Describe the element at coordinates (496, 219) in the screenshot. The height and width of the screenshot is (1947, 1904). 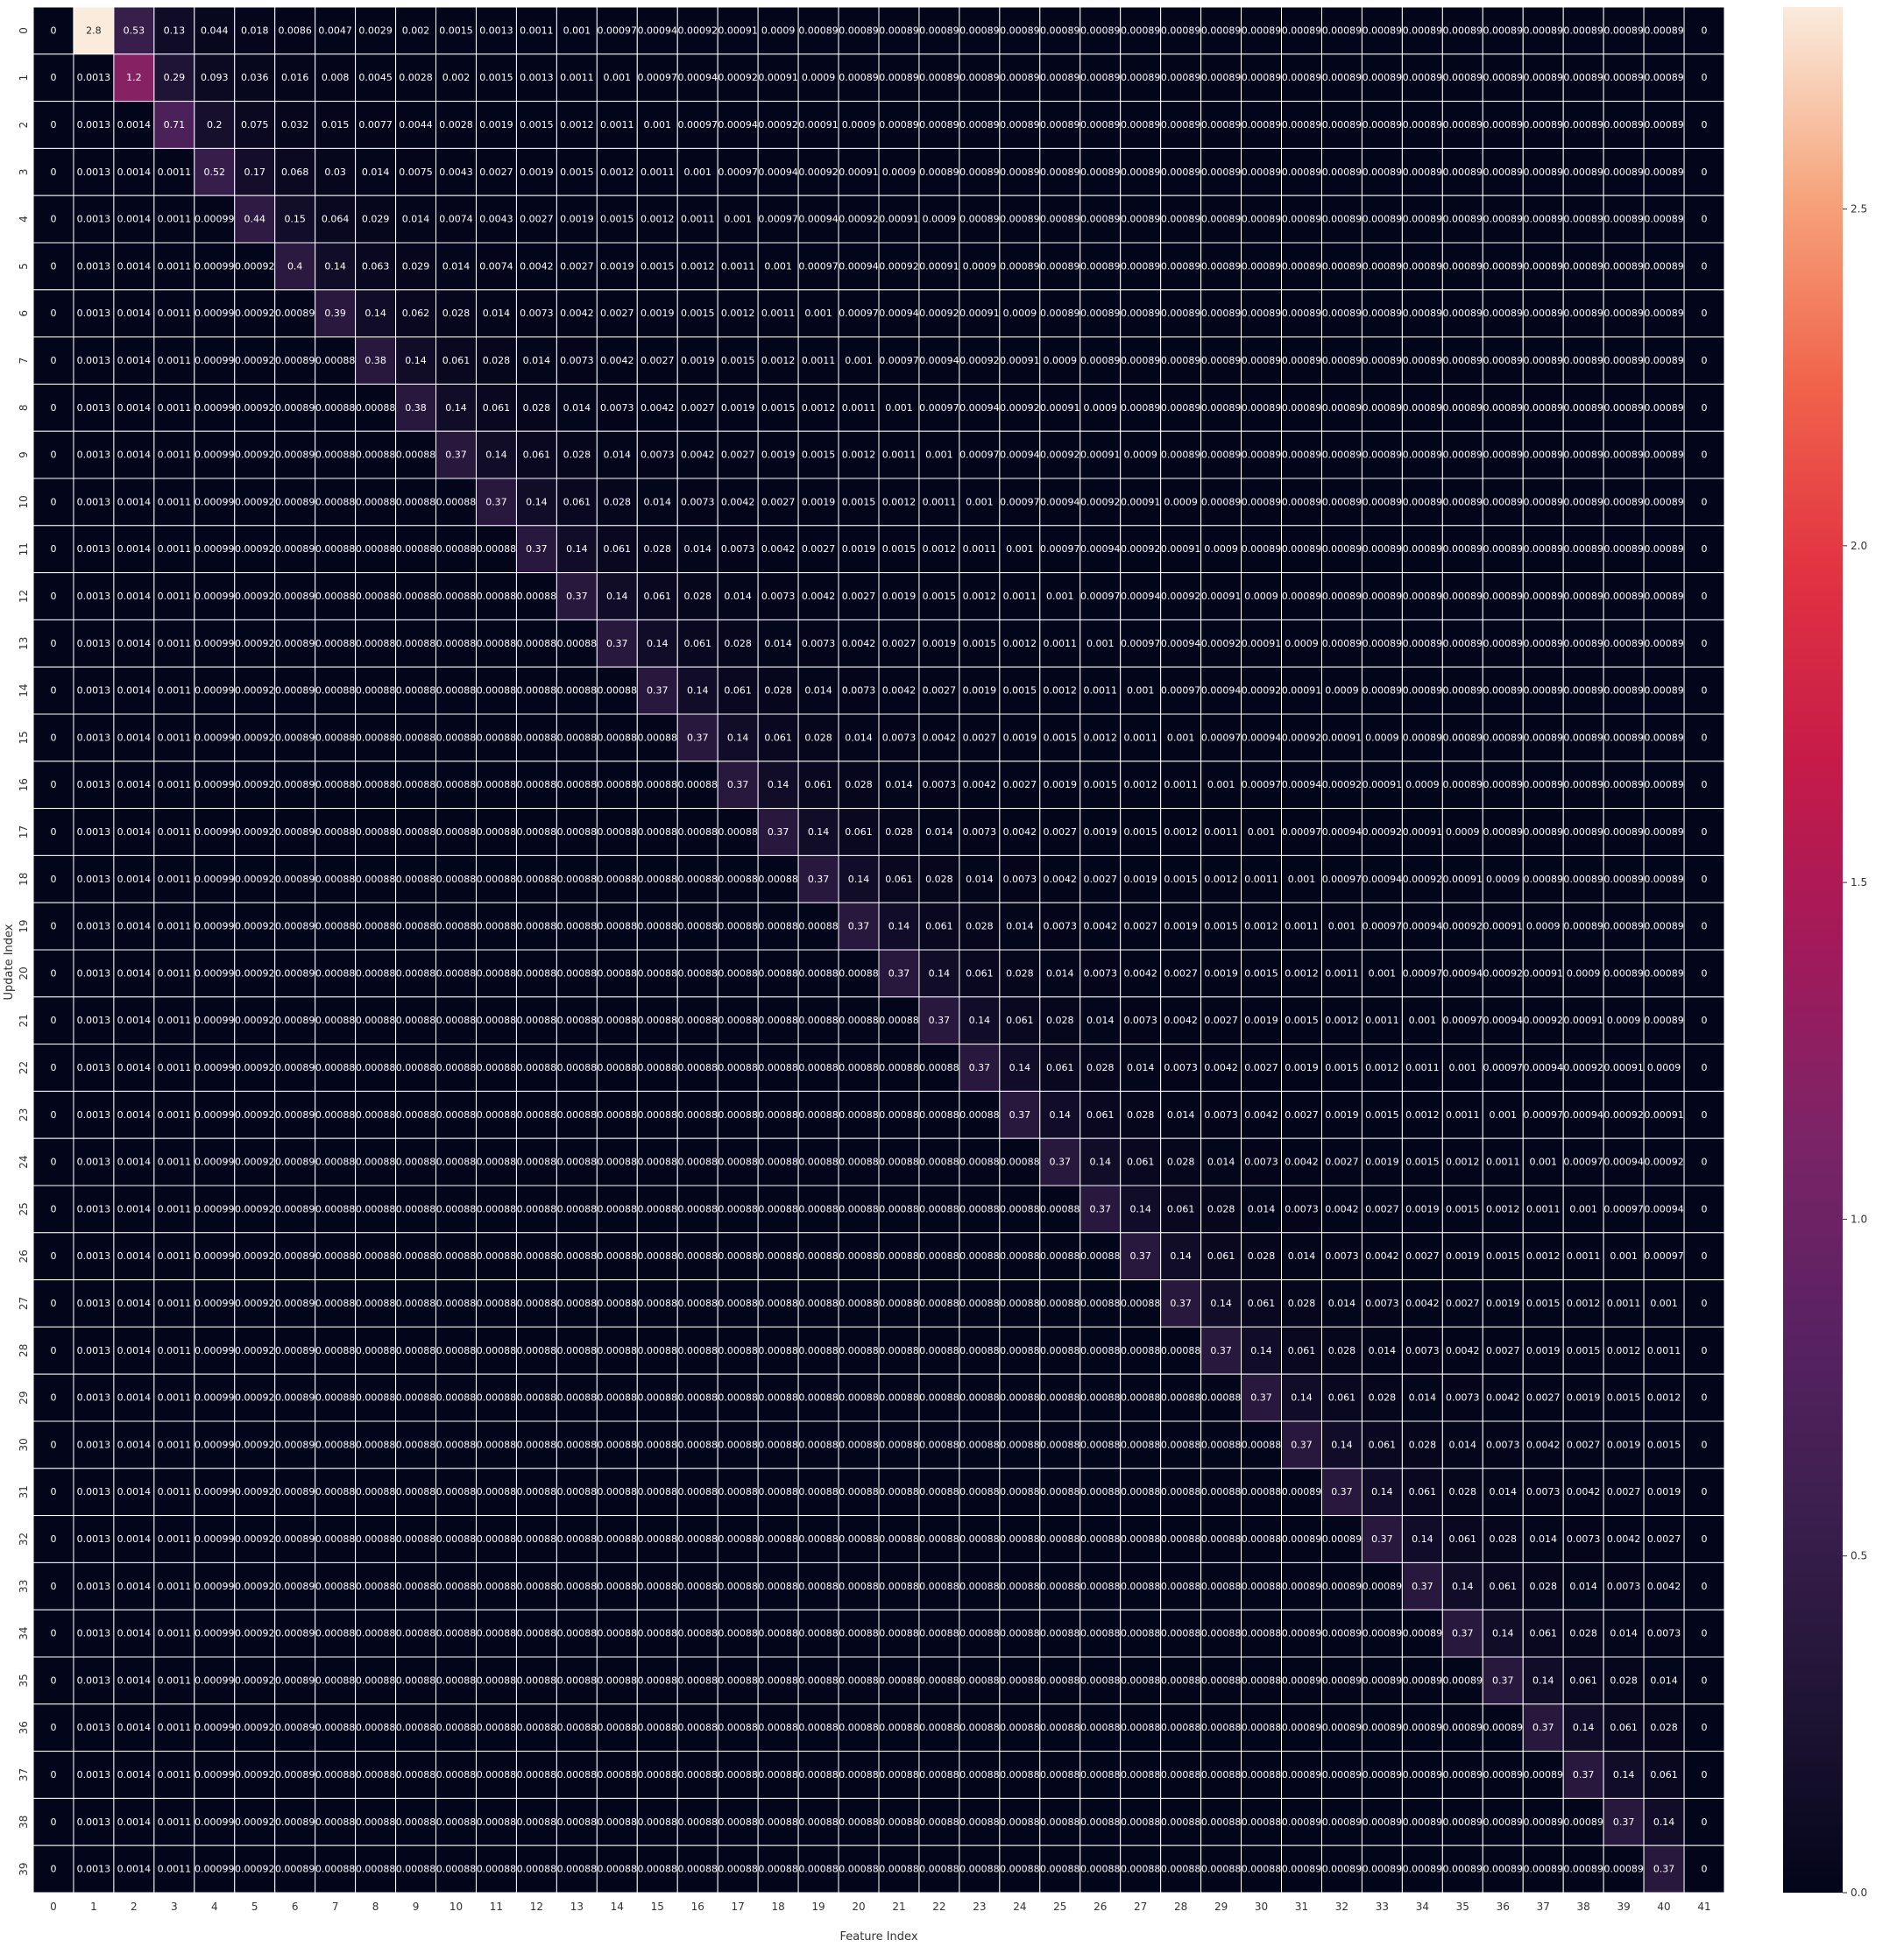
I see `cell-value-label: 0.0043` at that location.